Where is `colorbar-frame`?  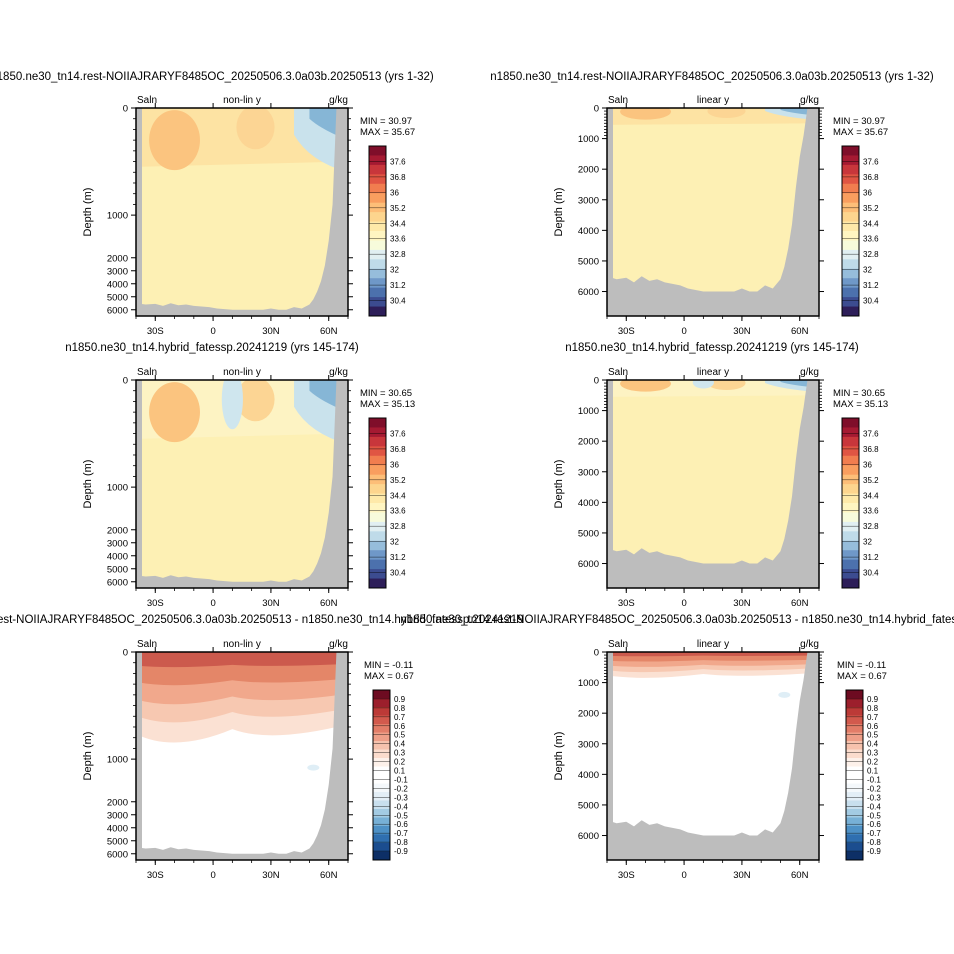 colorbar-frame is located at coordinates (377, 503).